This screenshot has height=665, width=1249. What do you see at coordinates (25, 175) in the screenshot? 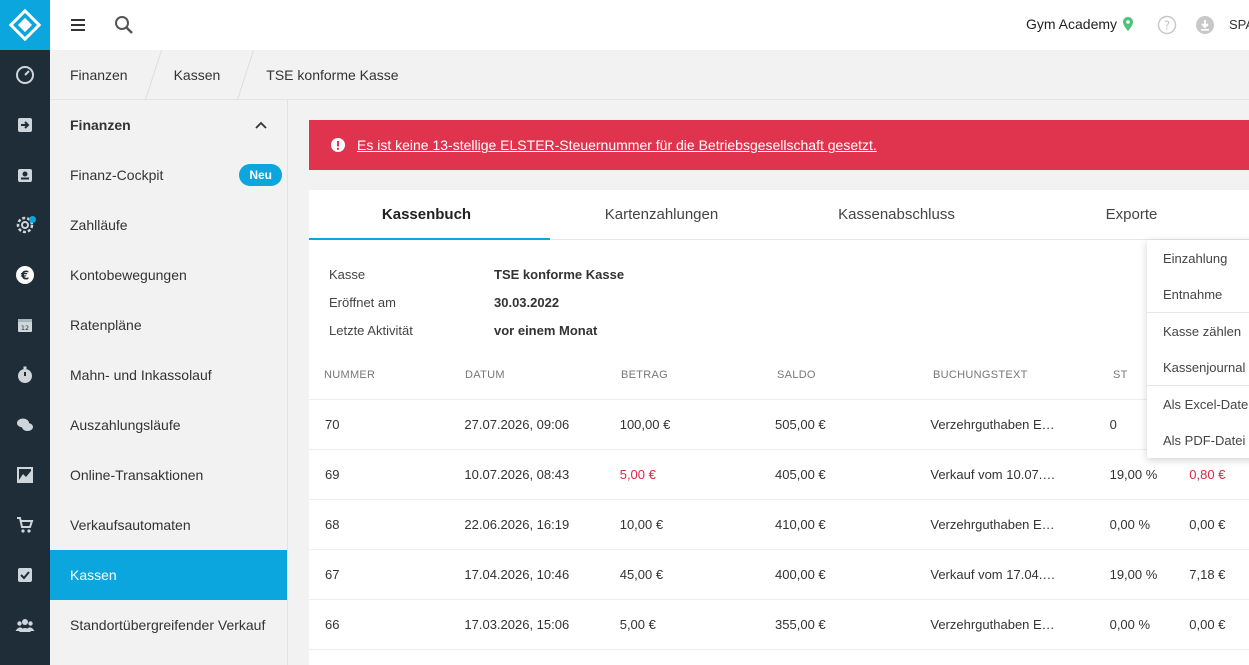
I see `contact-card-icon` at bounding box center [25, 175].